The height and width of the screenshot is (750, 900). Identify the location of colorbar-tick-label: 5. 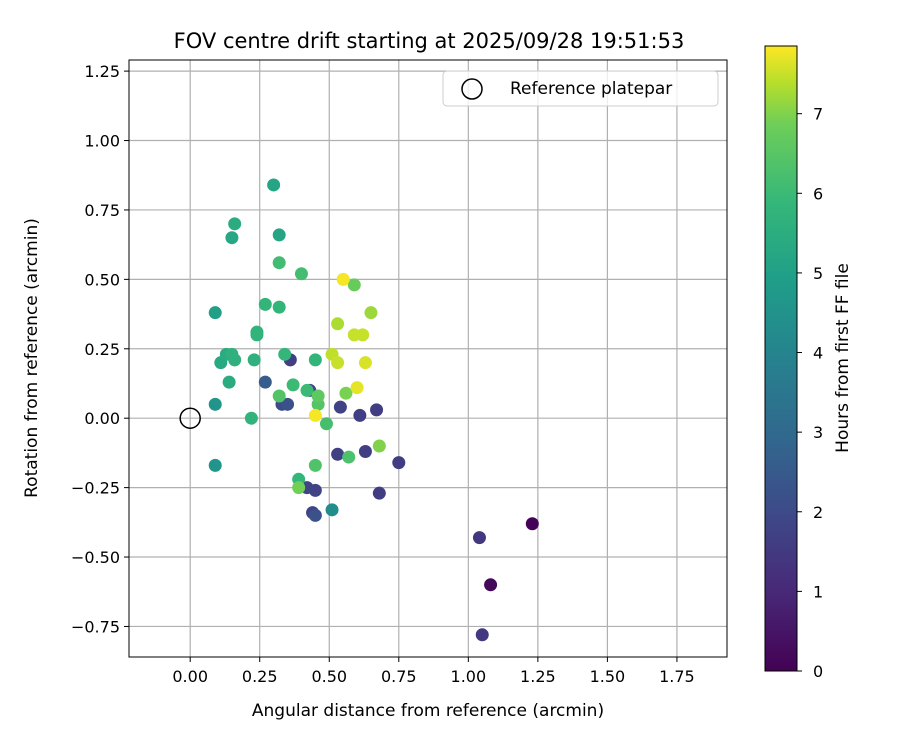
(818, 273).